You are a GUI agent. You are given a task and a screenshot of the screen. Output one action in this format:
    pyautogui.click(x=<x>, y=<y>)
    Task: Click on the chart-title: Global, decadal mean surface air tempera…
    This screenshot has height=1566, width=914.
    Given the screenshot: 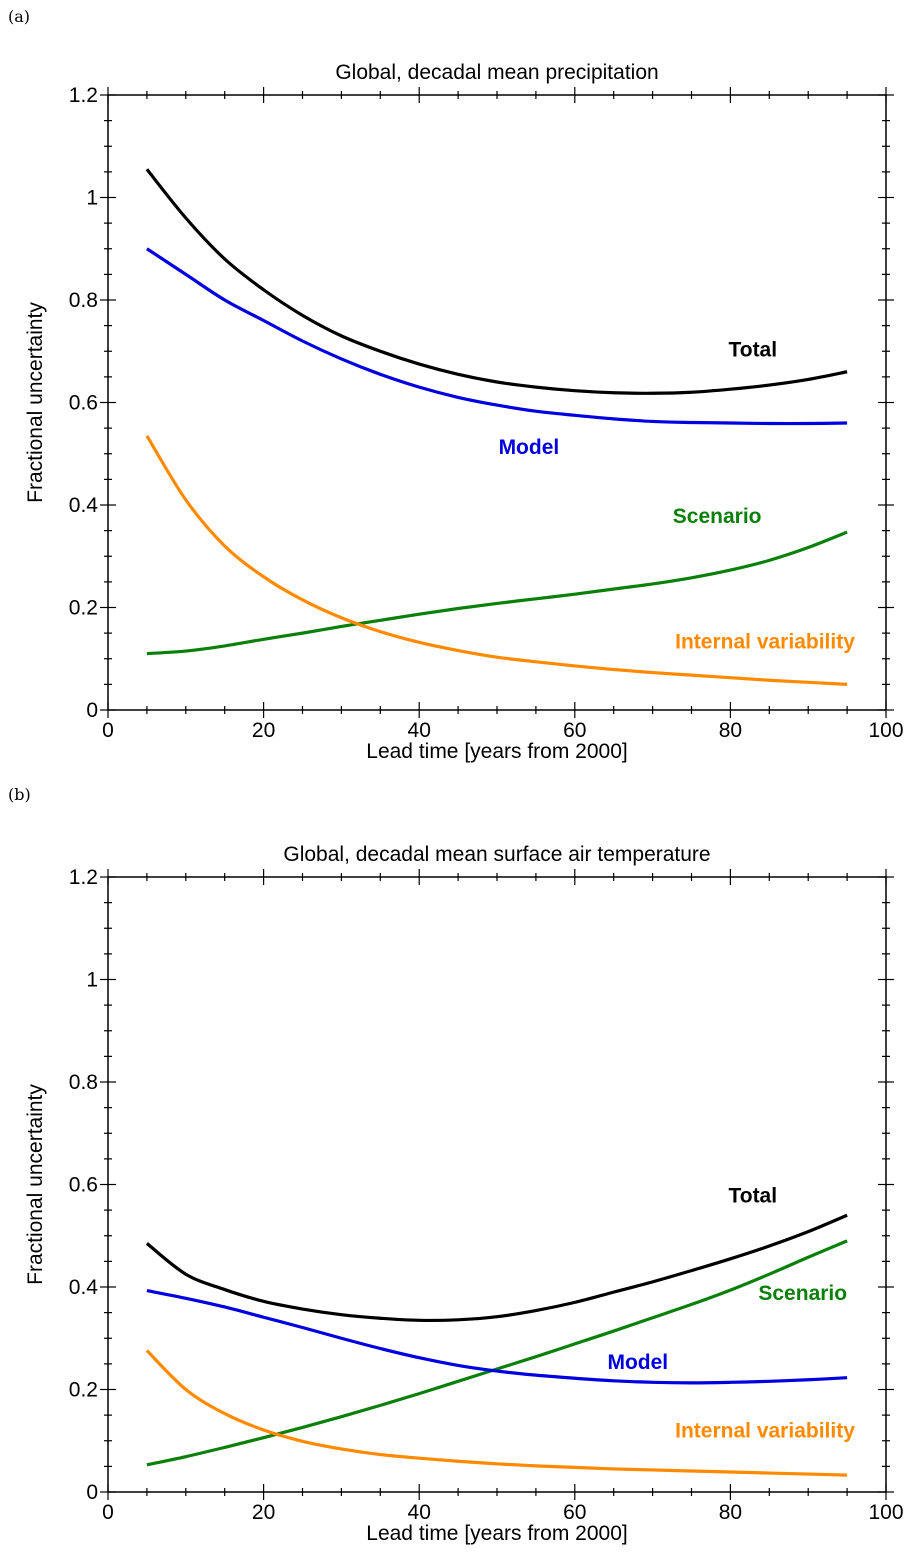 What is the action you would take?
    pyautogui.click(x=496, y=854)
    